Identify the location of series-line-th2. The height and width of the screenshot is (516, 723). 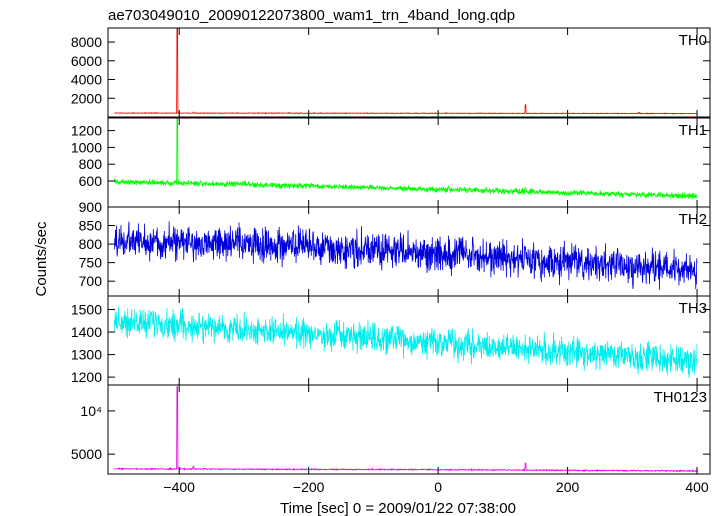
(406, 255).